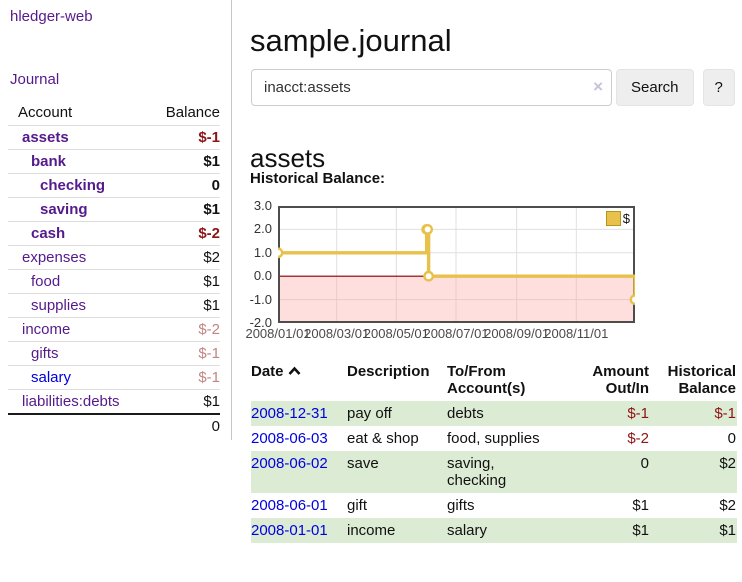 This screenshot has height=582, width=742. I want to click on register-header-accounts: To/From Account(s), so click(486, 380).